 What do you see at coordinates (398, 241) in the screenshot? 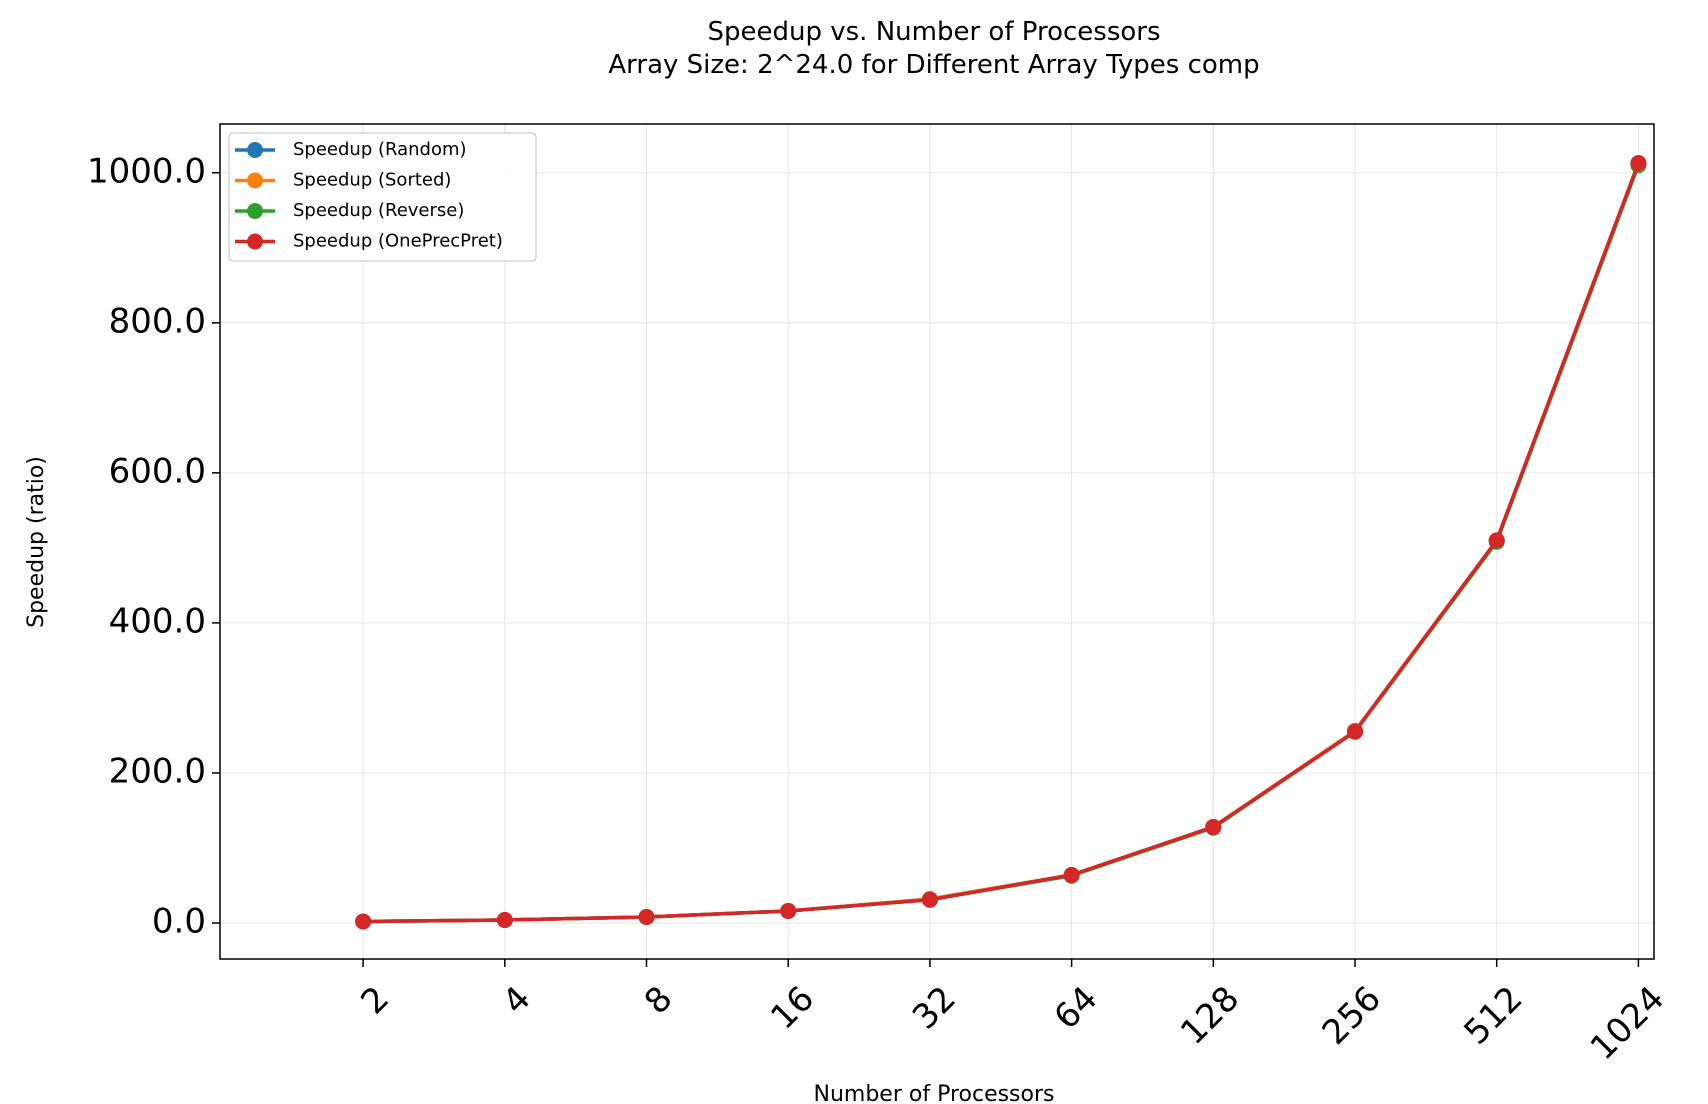
I see `legend-label: Speedup (OnePrecPret)` at bounding box center [398, 241].